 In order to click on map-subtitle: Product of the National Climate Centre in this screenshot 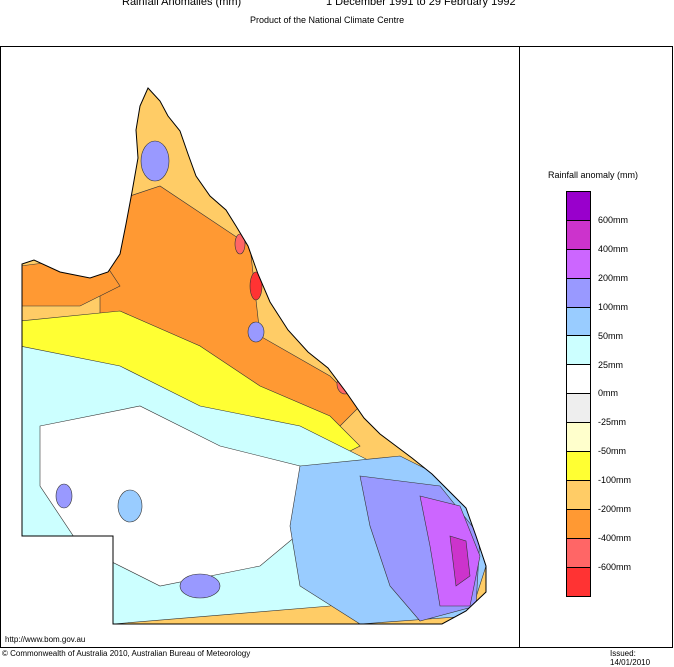, I will do `click(327, 20)`.